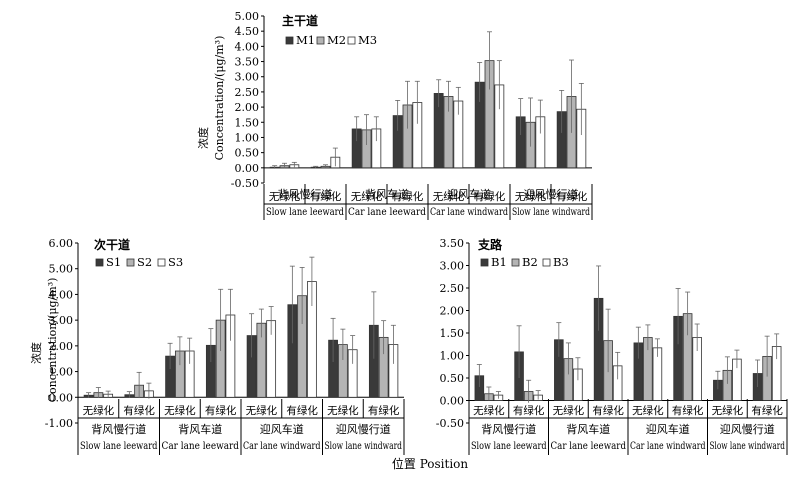 This screenshot has height=479, width=800. I want to click on chart-title: 主干道, so click(300, 20).